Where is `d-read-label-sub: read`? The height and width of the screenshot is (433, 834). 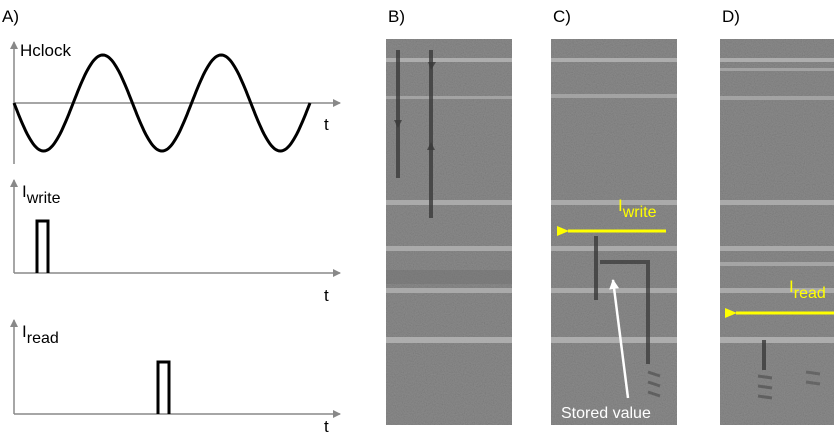 d-read-label-sub: read is located at coordinates (810, 293).